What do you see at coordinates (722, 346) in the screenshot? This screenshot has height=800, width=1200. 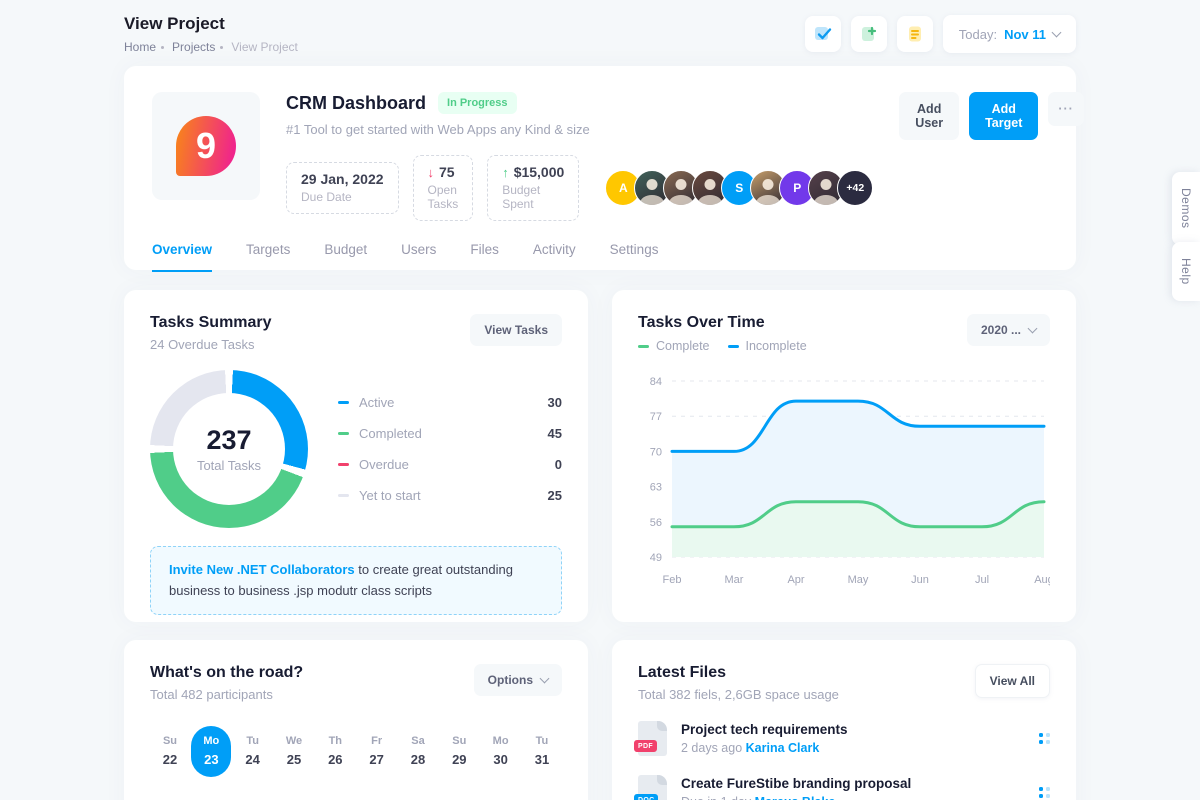 I see `chart-legend: Complete Incomplete` at bounding box center [722, 346].